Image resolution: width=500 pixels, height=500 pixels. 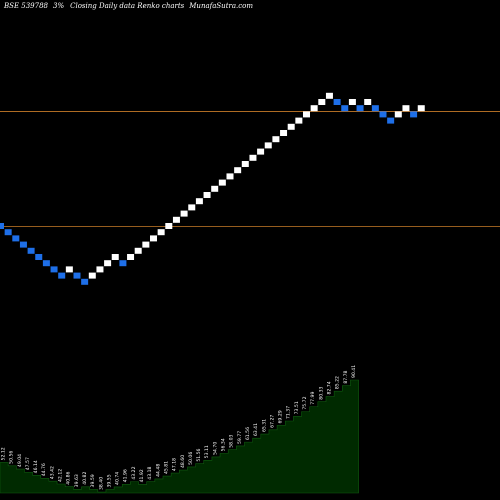 I want to click on price-label: 82.74, so click(x=330, y=387).